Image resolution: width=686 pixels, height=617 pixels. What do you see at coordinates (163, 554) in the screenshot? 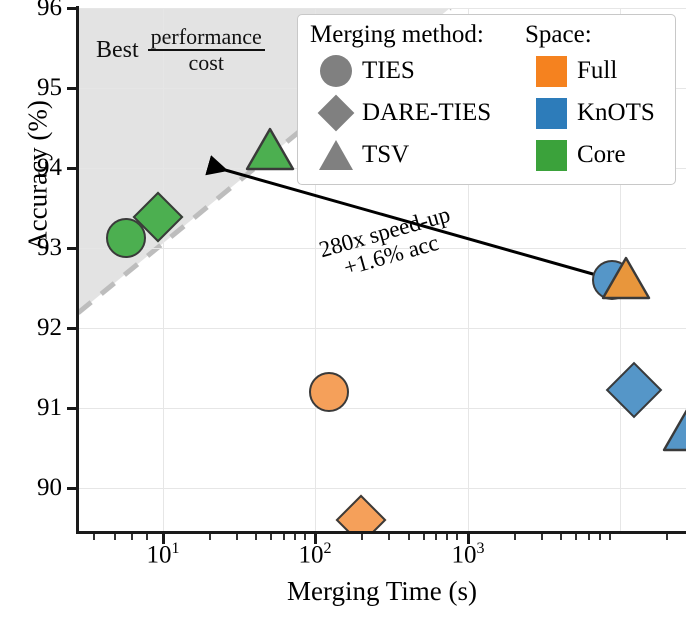
I see `x-tick-label-10e1: 10¹` at bounding box center [163, 554].